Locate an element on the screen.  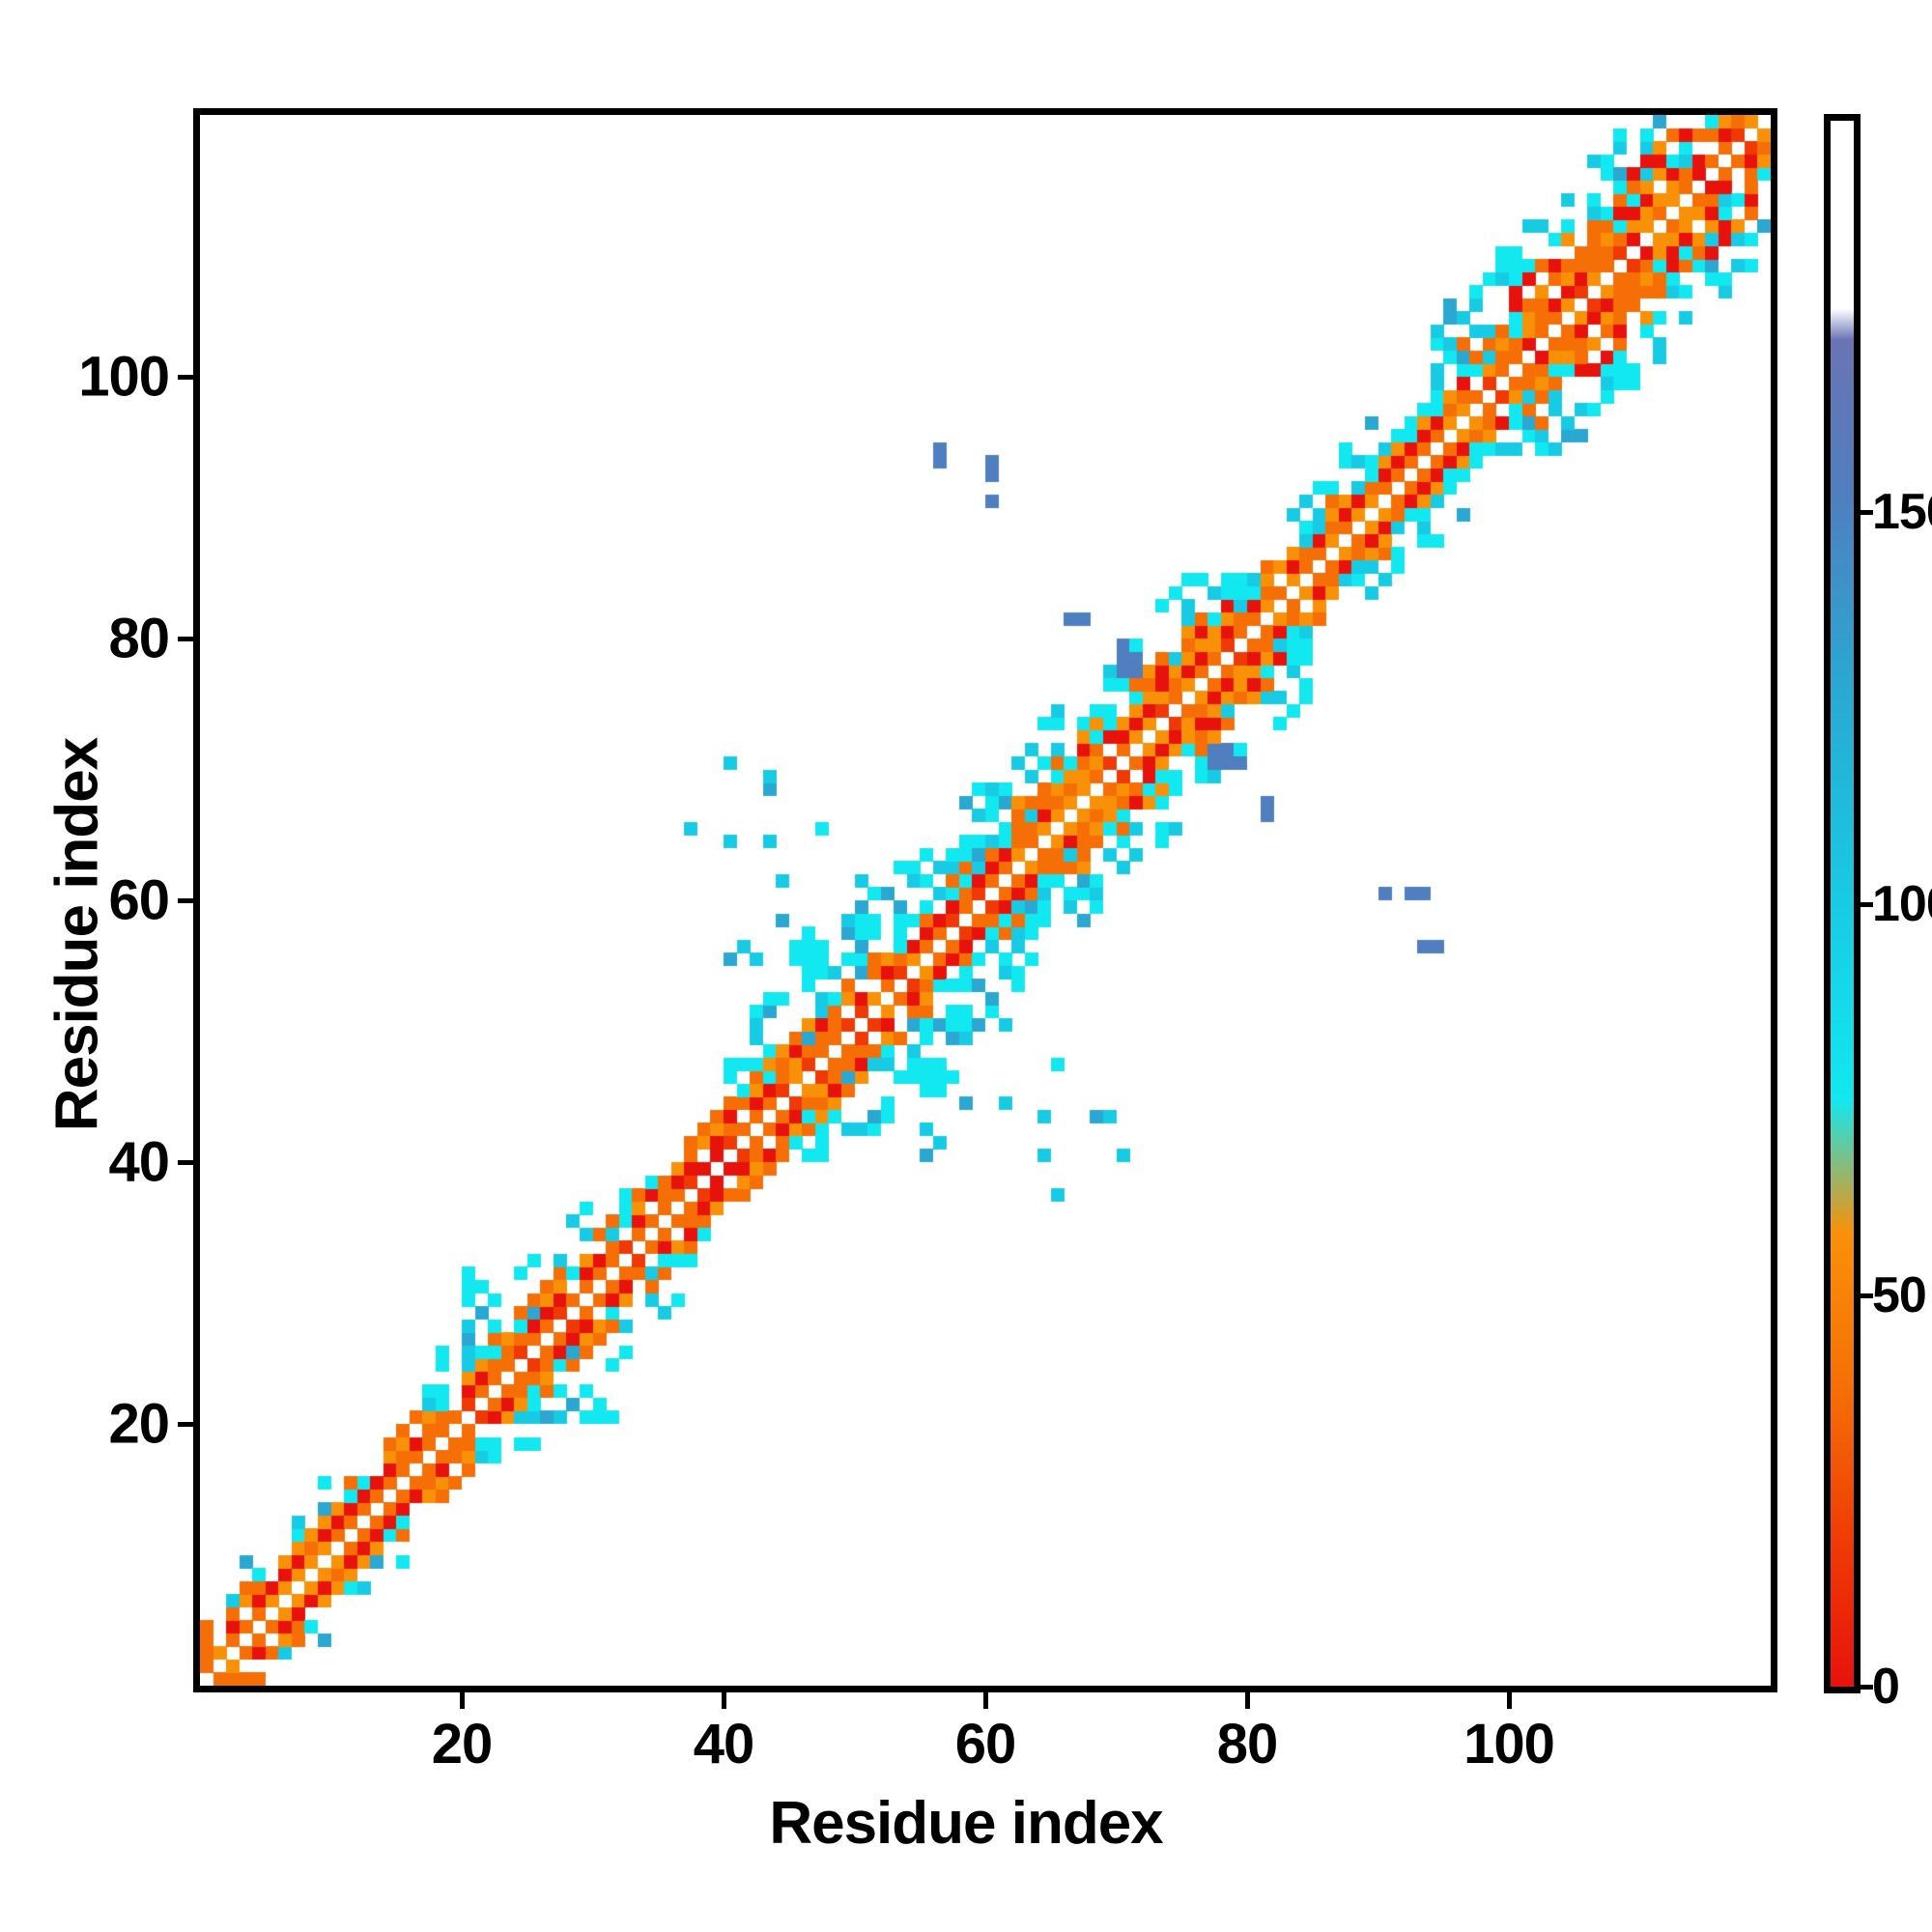
colorbar is located at coordinates (1842, 903).